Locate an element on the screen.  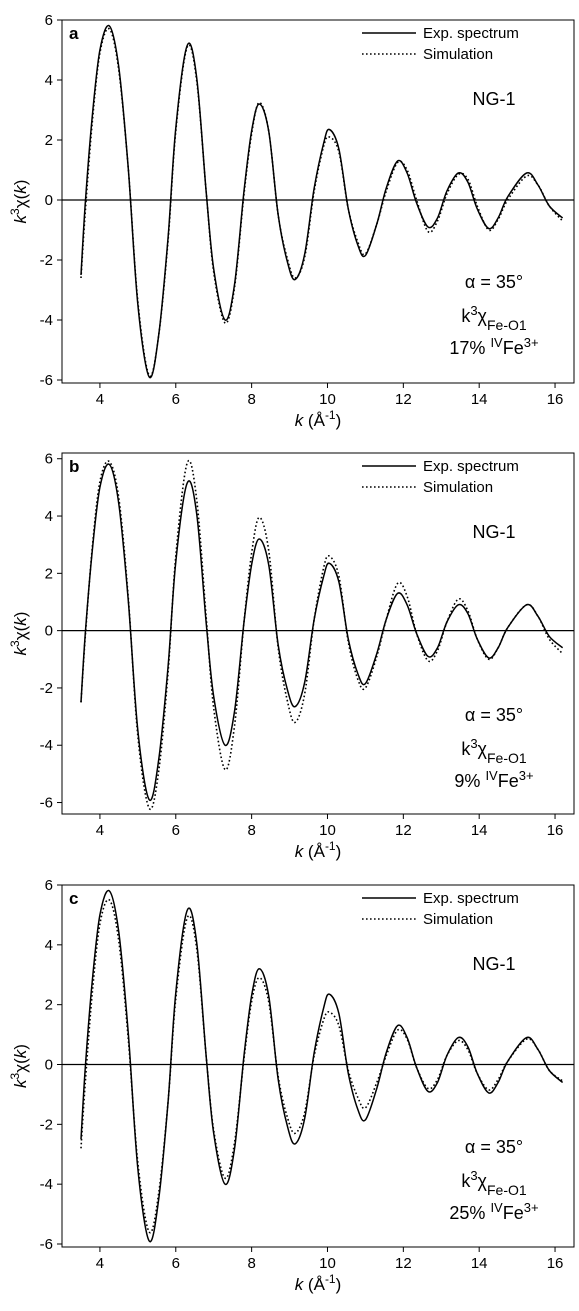
fraction-label-text: 25% is located at coordinates (469, 1213).